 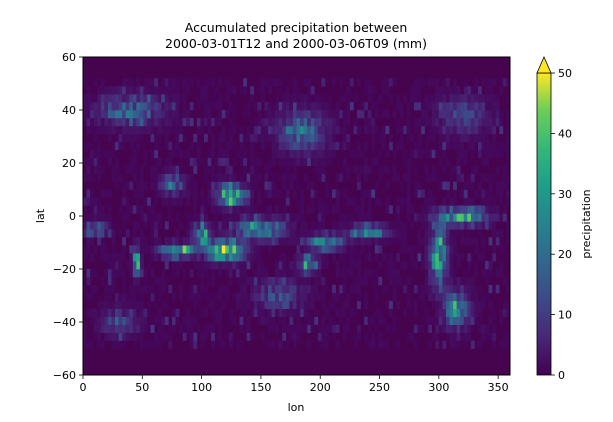 What do you see at coordinates (201, 387) in the screenshot?
I see `x-tick-label: 100` at bounding box center [201, 387].